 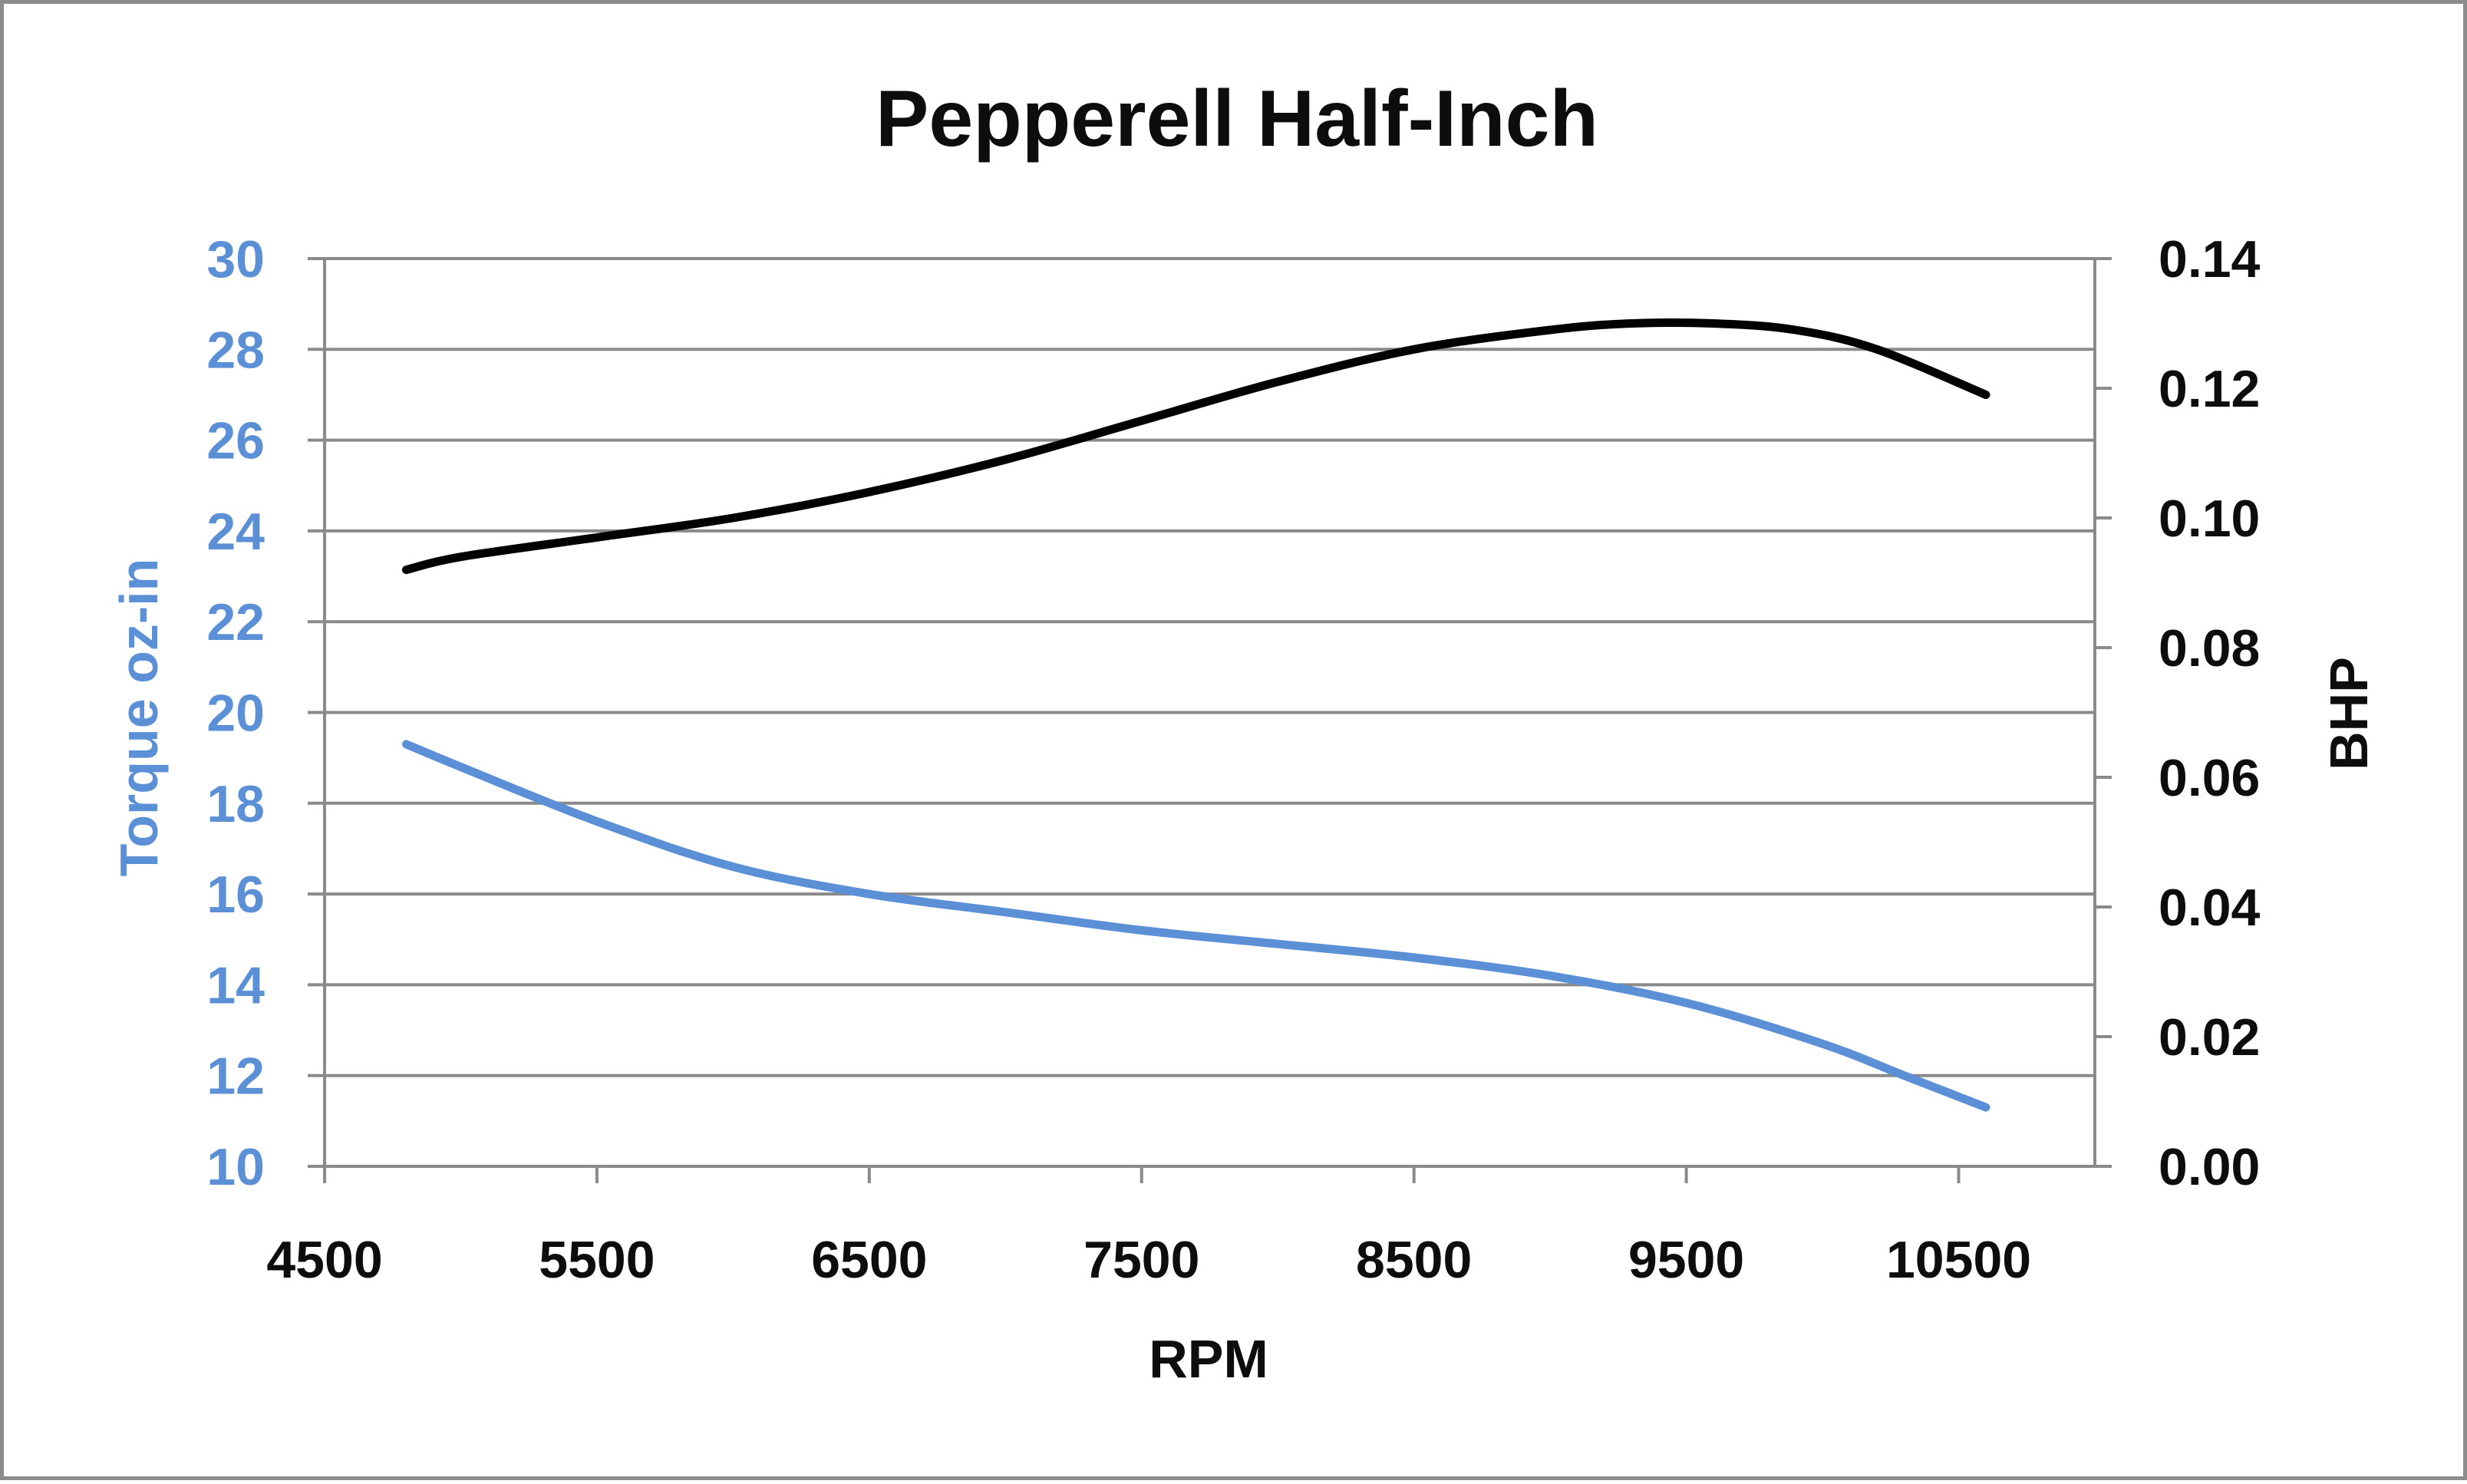 What do you see at coordinates (235, 532) in the screenshot?
I see `y-tick-label: 24` at bounding box center [235, 532].